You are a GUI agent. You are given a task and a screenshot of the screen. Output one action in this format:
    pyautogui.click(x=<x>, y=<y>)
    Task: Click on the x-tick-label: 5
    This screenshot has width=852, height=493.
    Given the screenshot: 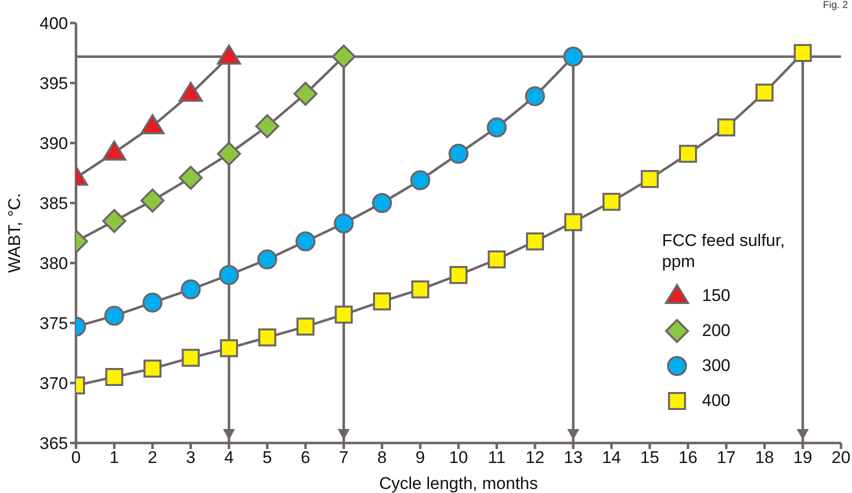 What is the action you would take?
    pyautogui.click(x=267, y=458)
    